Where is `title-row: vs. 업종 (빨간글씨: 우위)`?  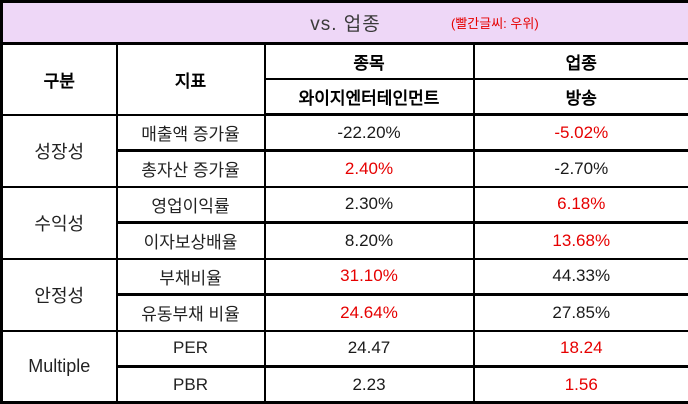 title-row: vs. 업종 (빨간글씨: 우위) is located at coordinates (344, 22).